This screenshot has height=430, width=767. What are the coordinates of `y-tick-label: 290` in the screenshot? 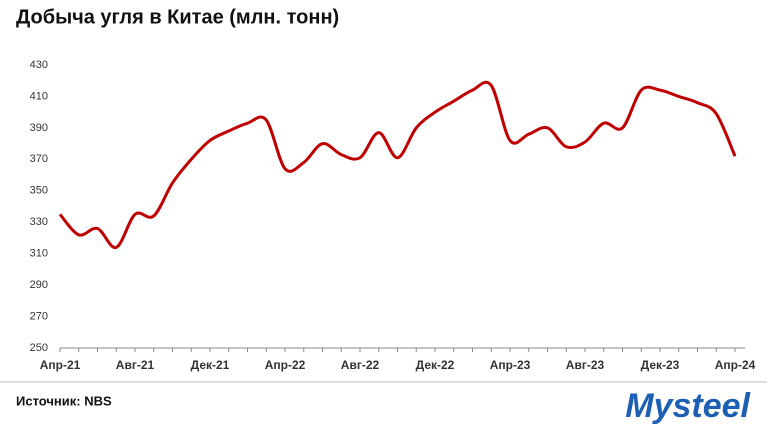 It's located at (39, 285).